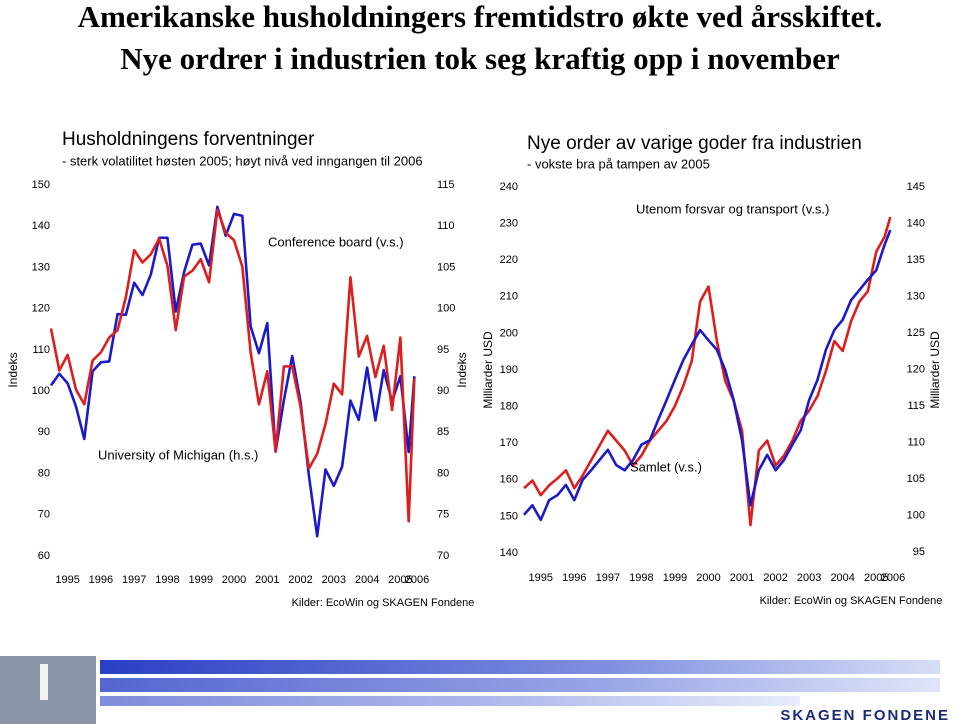 This screenshot has height=724, width=960. I want to click on y-tick-label: 180, so click(509, 407).